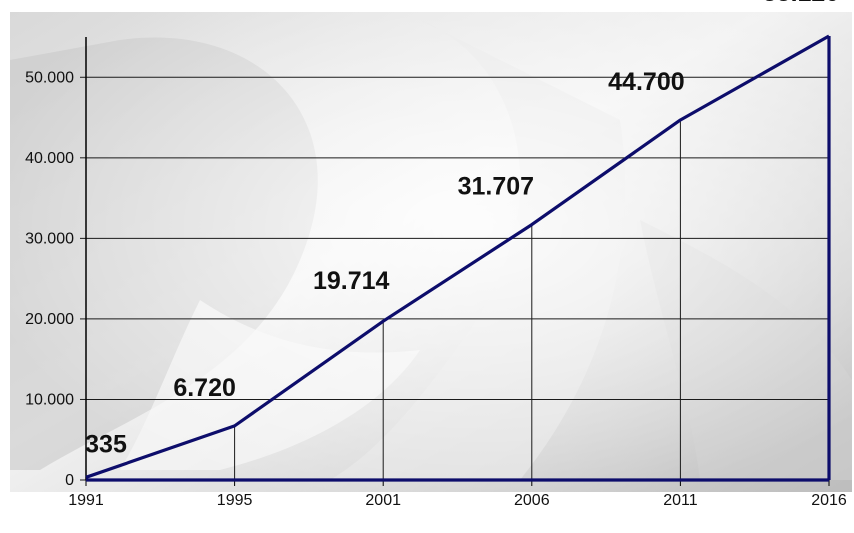 The width and height of the screenshot is (854, 533). What do you see at coordinates (49, 399) in the screenshot?
I see `y-tick-label: 10.000` at bounding box center [49, 399].